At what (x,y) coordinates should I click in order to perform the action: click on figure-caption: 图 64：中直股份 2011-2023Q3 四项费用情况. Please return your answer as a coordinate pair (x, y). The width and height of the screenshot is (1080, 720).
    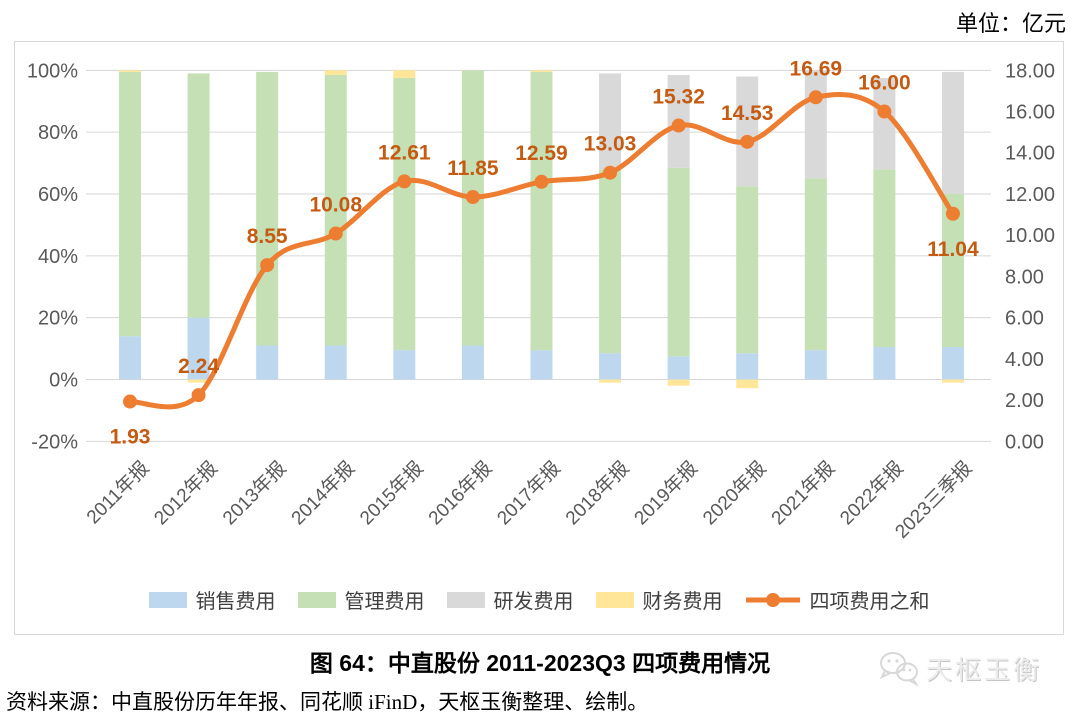
    Looking at the image, I should click on (540, 663).